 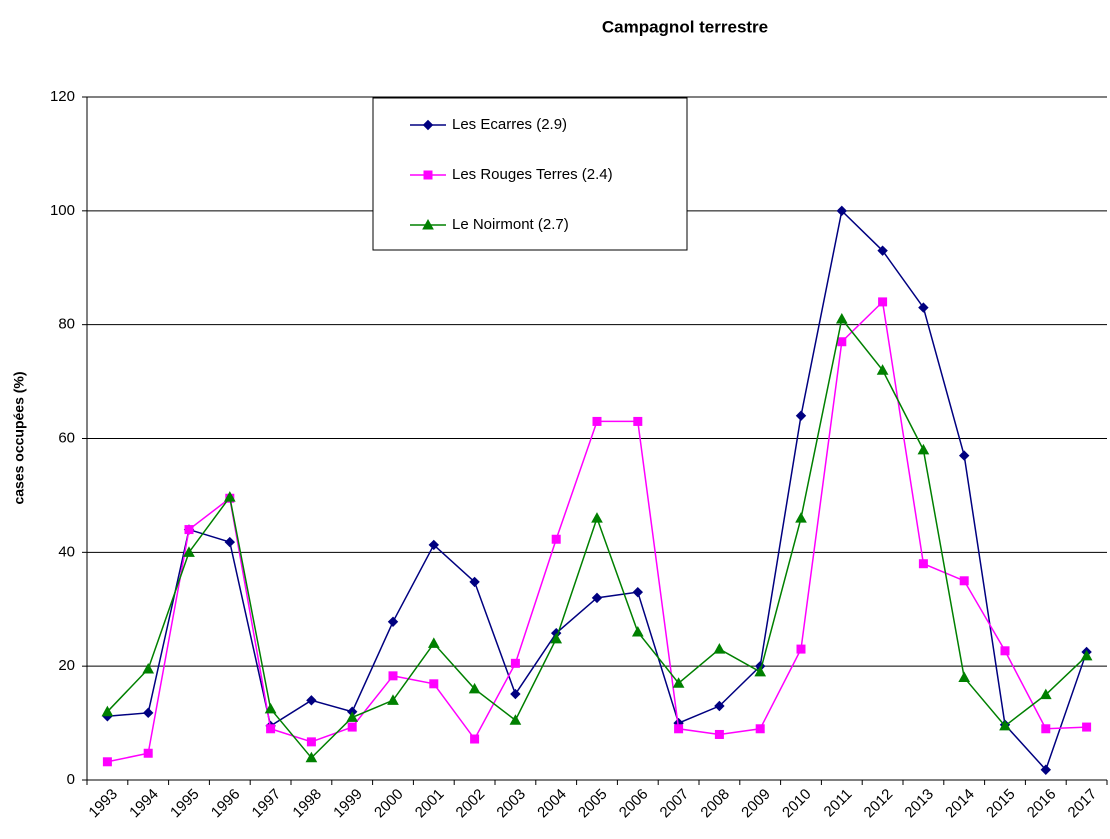 I want to click on y-axis-label: cases occupées (%), so click(x=19, y=437).